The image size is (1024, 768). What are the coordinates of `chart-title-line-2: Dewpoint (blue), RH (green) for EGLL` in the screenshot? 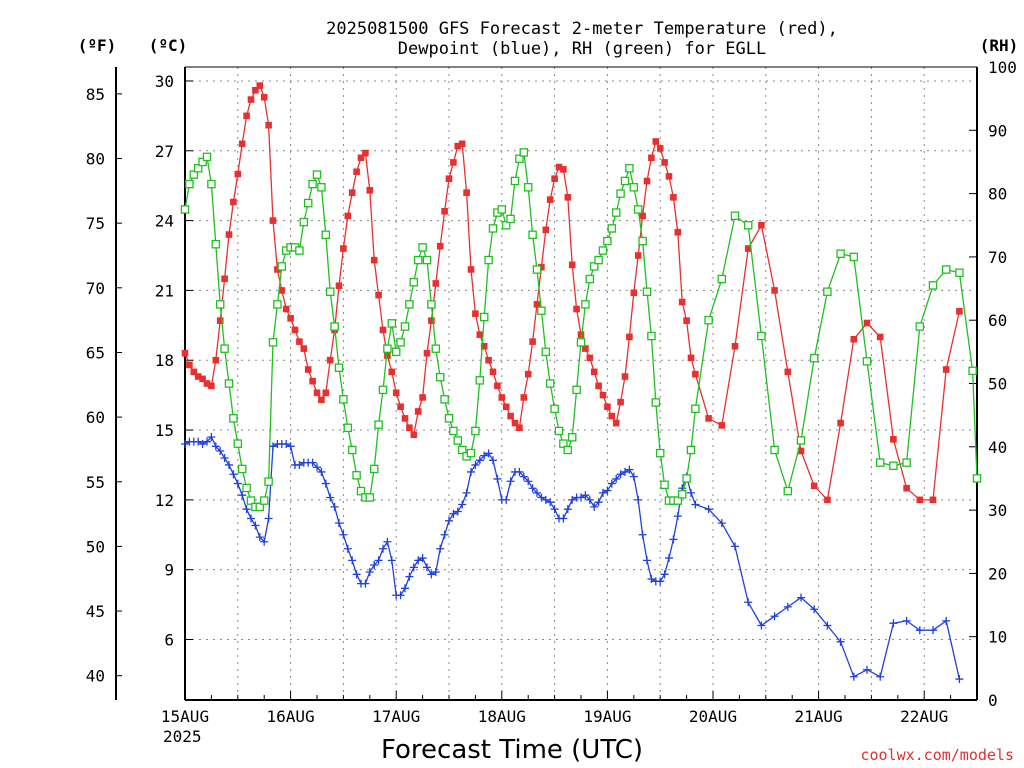 It's located at (582, 49).